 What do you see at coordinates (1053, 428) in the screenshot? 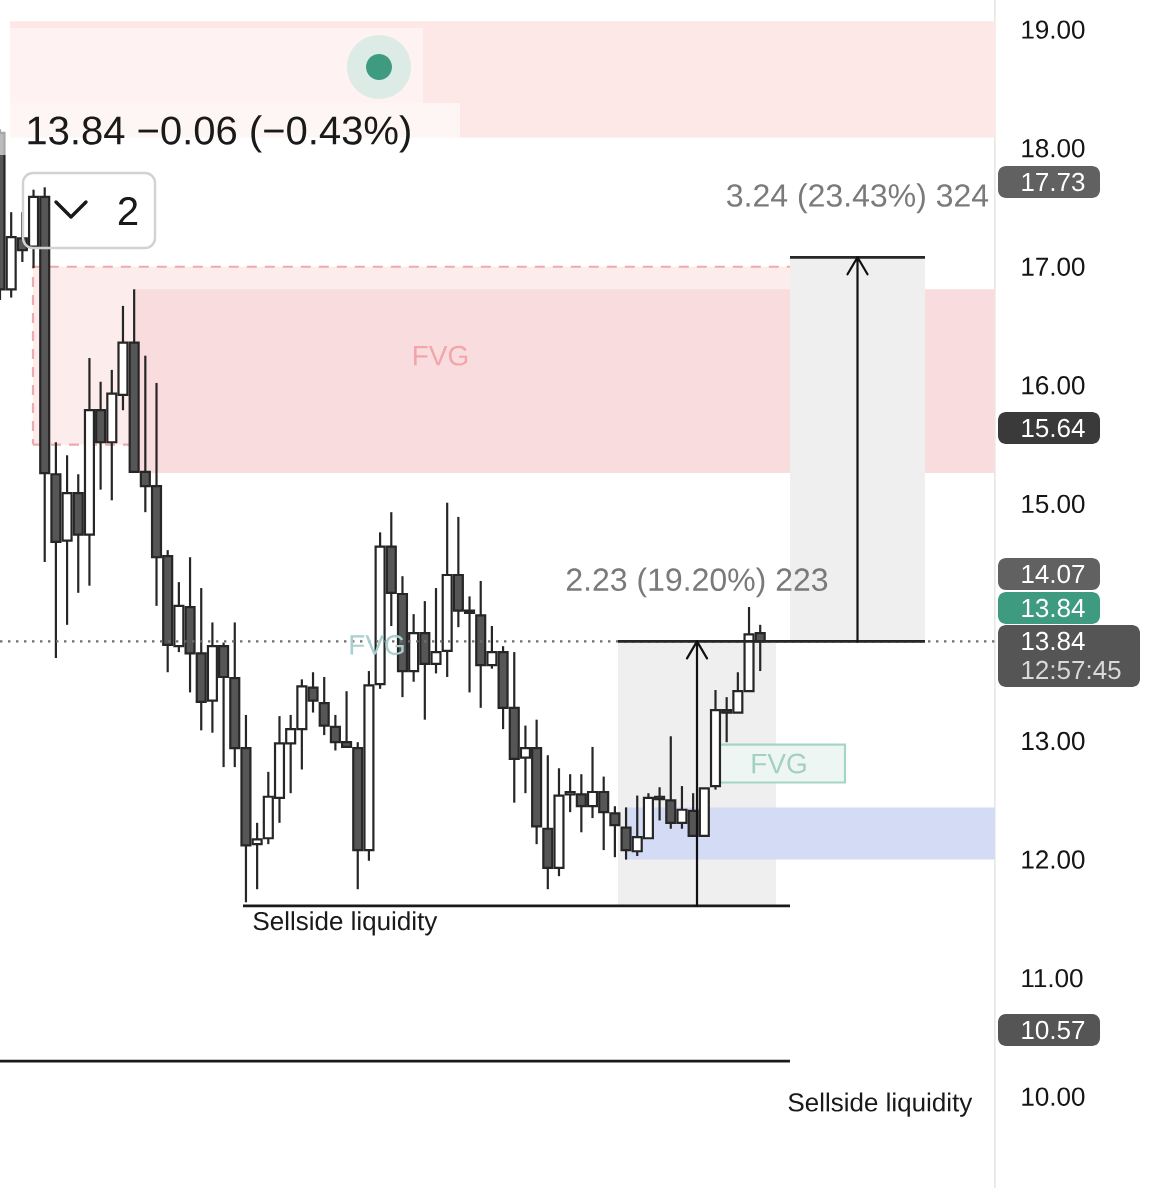
I see `text: 15.64` at bounding box center [1053, 428].